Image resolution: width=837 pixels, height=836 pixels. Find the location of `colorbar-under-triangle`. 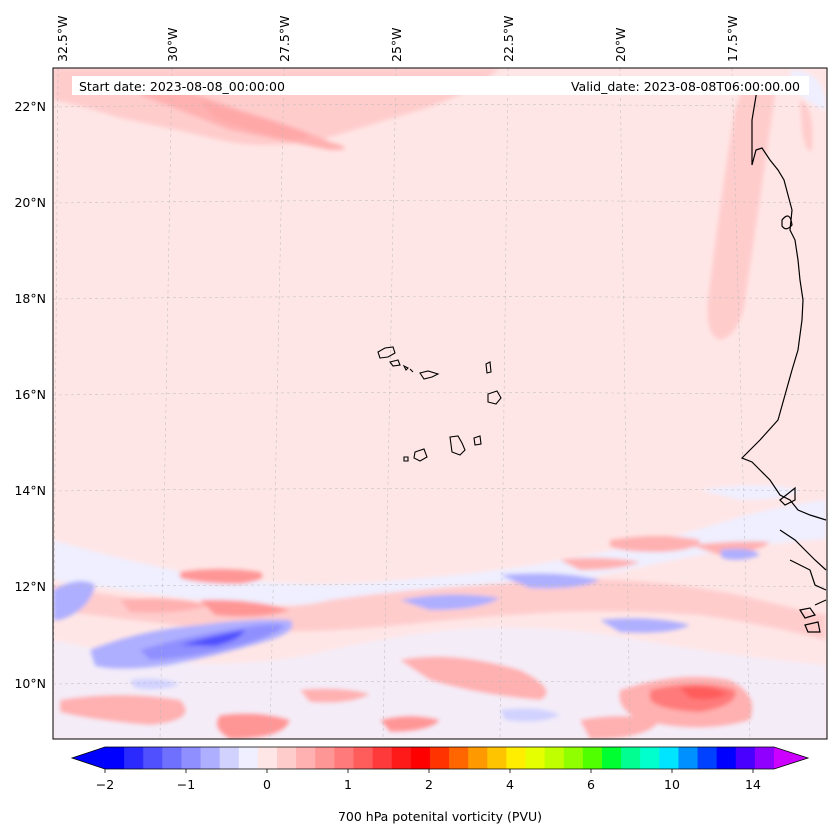

colorbar-under-triangle is located at coordinates (88, 758).